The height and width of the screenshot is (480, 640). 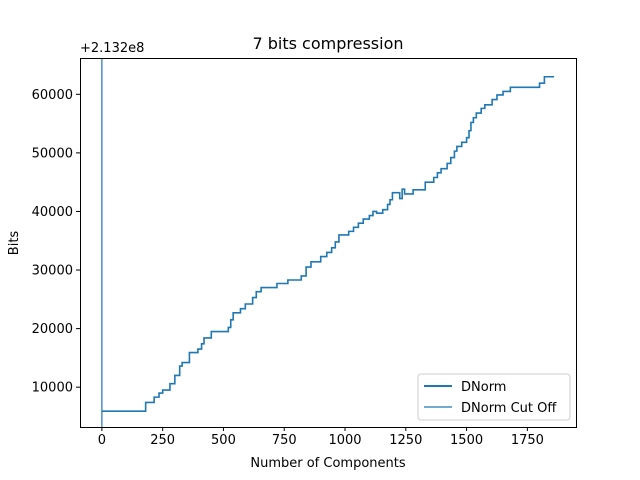 What do you see at coordinates (327, 463) in the screenshot?
I see `x-axis-label: Number of Components` at bounding box center [327, 463].